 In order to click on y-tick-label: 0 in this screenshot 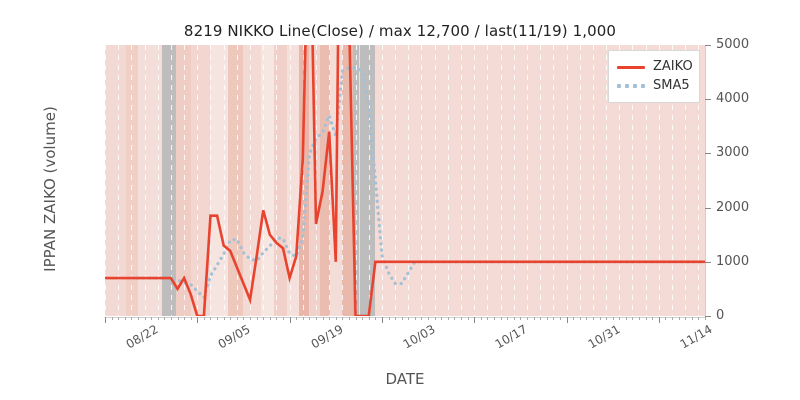, I will do `click(720, 315)`.